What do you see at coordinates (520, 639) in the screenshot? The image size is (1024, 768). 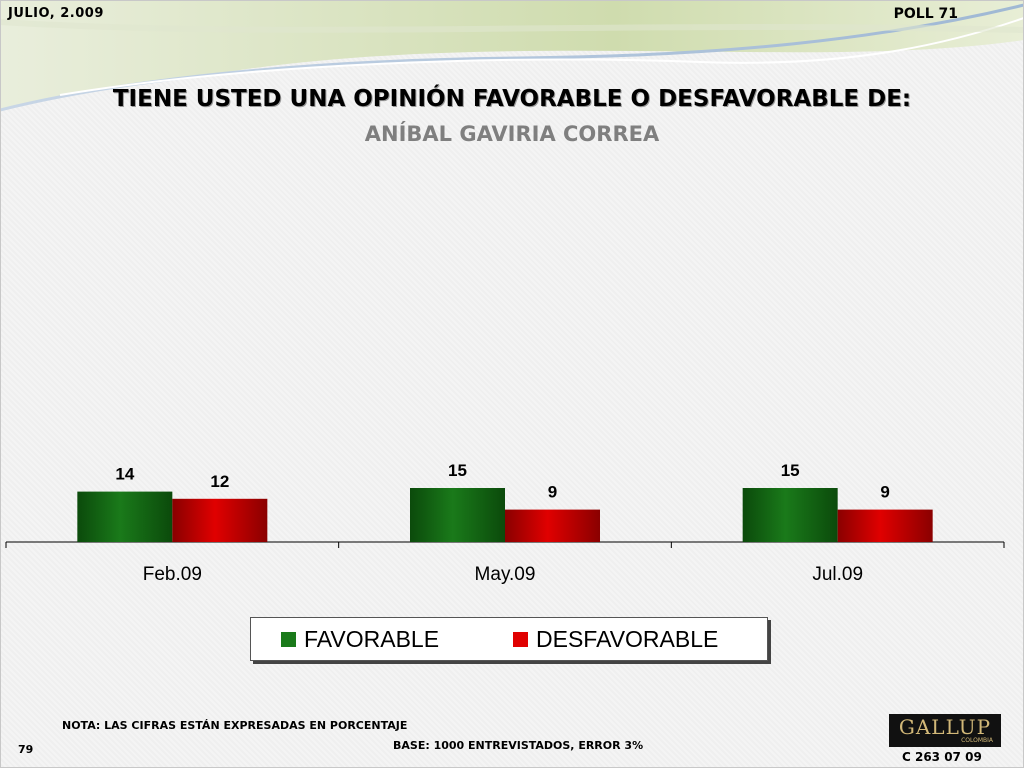 I see `legend-swatch-desfavorable` at bounding box center [520, 639].